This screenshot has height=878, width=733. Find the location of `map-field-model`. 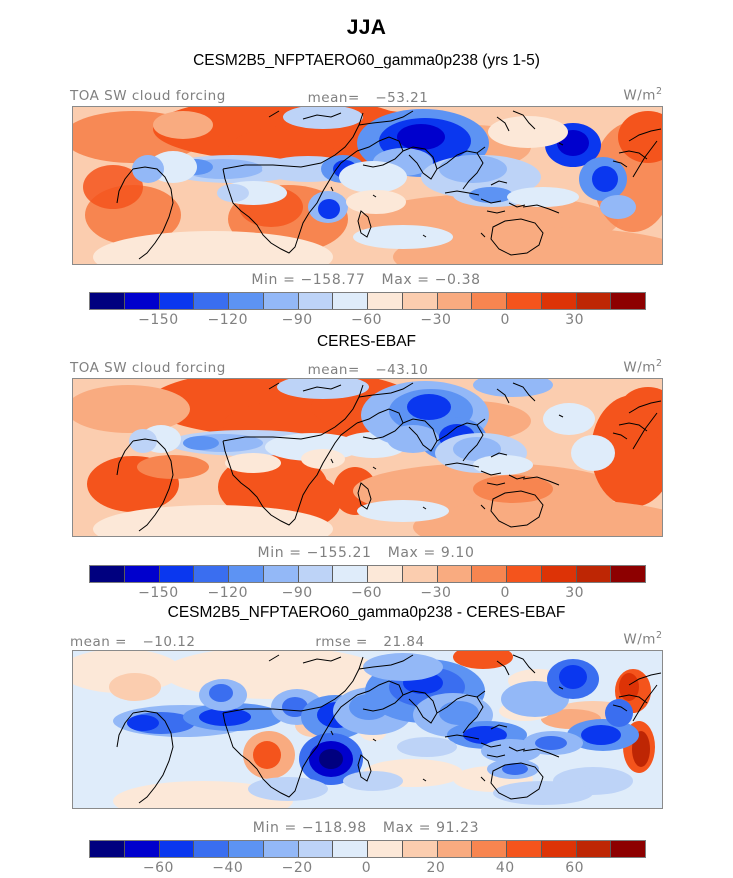

map-field-model is located at coordinates (367, 185).